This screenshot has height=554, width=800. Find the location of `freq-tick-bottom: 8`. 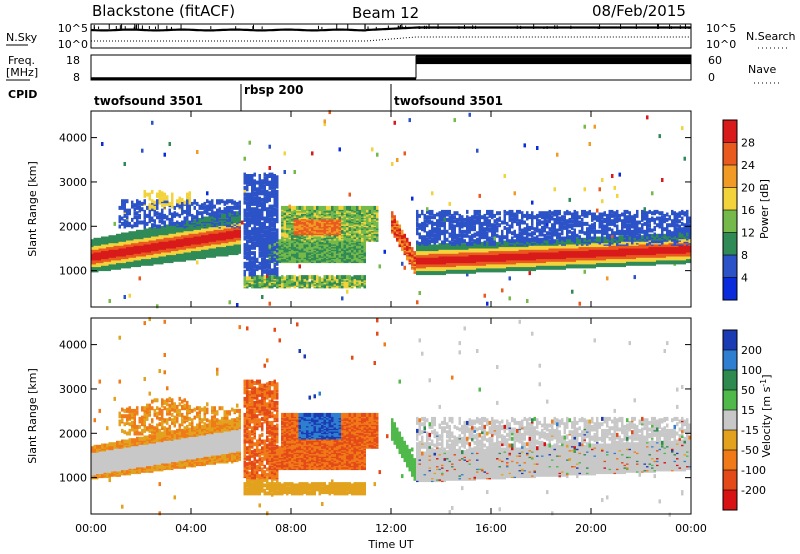

freq-tick-bottom: 8 is located at coordinates (76, 77).